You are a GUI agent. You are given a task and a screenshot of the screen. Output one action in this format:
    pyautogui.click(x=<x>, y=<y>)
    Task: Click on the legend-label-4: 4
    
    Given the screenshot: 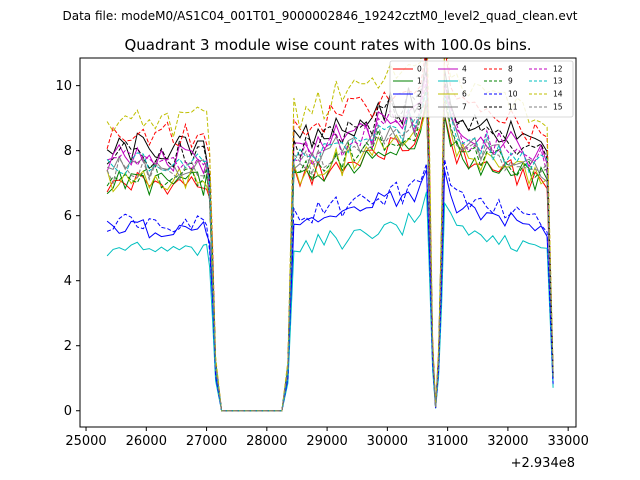 What is the action you would take?
    pyautogui.click(x=464, y=69)
    